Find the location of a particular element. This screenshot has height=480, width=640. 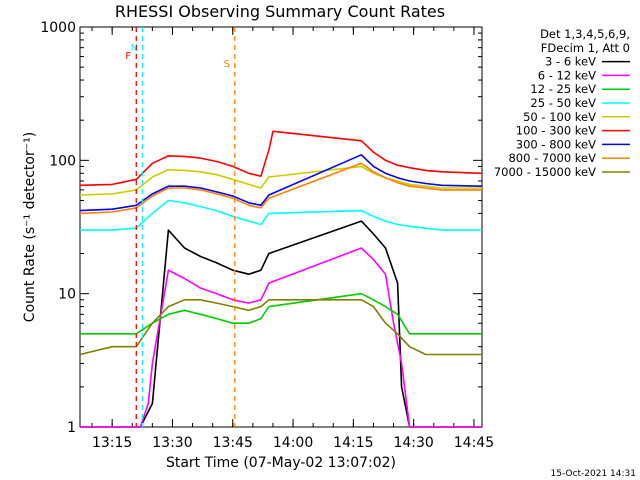

legend-label-5: 50 - 100 keV is located at coordinates (559, 117).